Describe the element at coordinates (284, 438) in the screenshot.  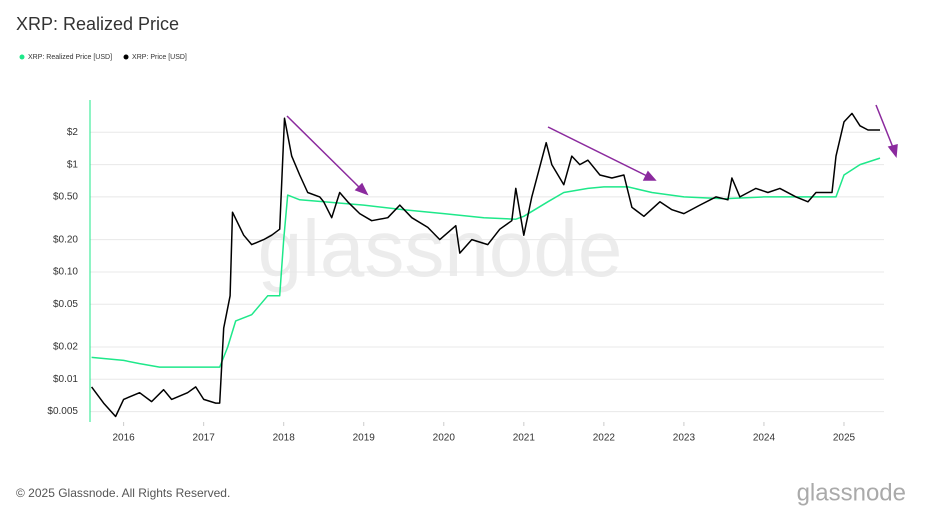
I see `x-tick-label: 2018` at that location.